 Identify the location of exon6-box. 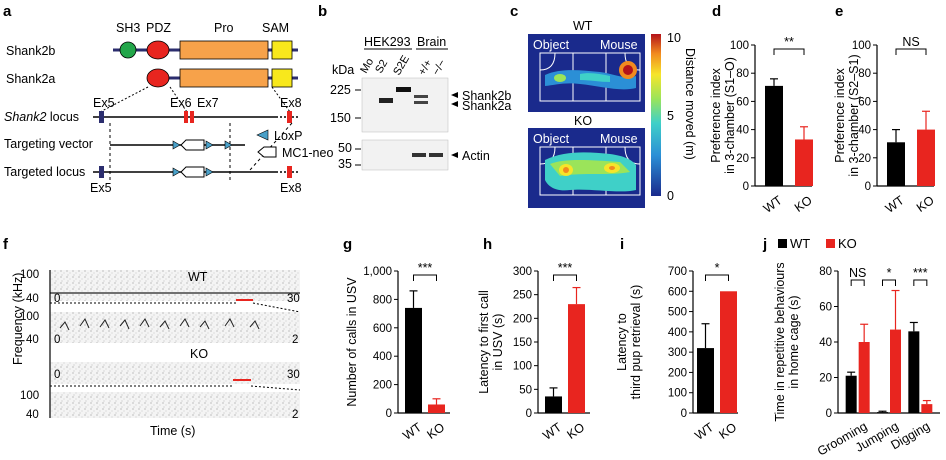
(186, 117).